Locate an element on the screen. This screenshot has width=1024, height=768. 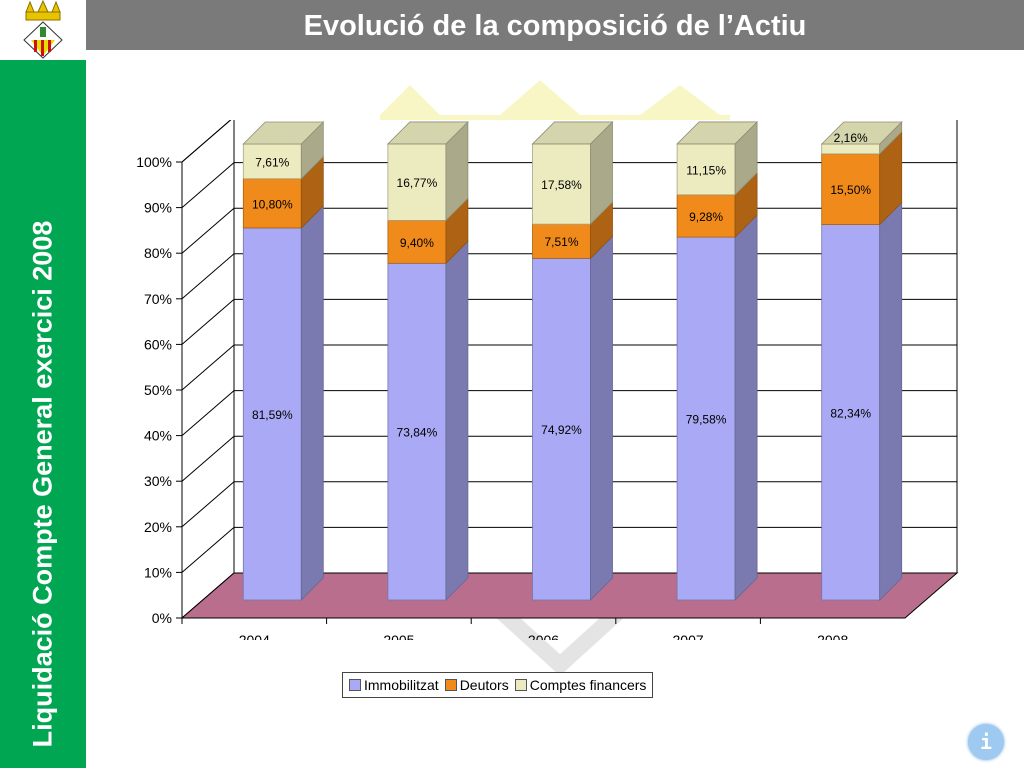
y-tick-label: 20% is located at coordinates (158, 527).